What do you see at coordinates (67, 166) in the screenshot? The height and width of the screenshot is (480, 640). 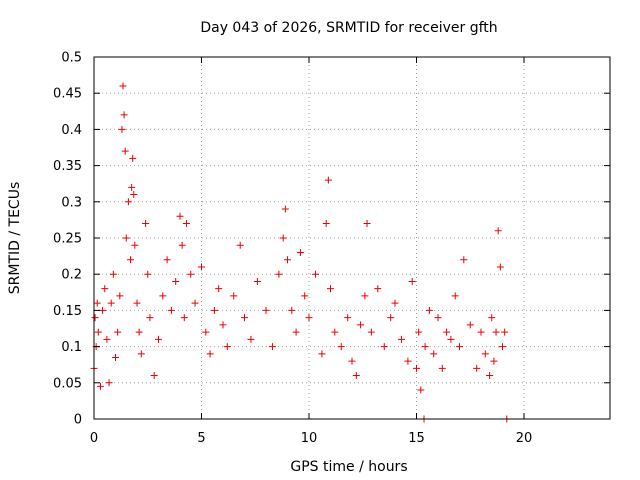 I see `y-tick-label: 0.35` at bounding box center [67, 166].